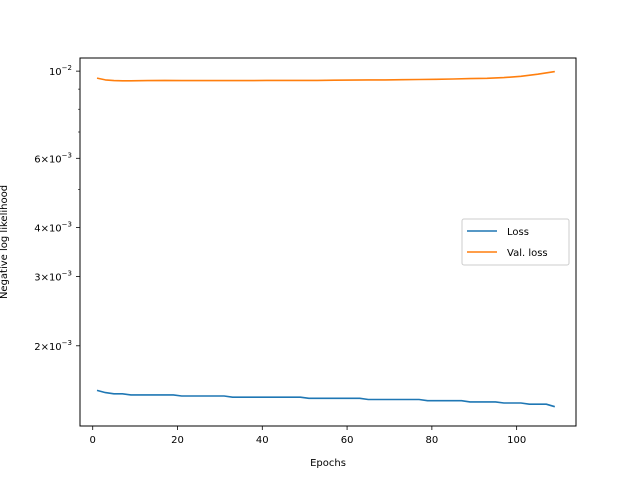 This screenshot has width=640, height=480. Describe the element at coordinates (53, 346) in the screenshot. I see `y-tick-label: 2×10⁻³` at that location.